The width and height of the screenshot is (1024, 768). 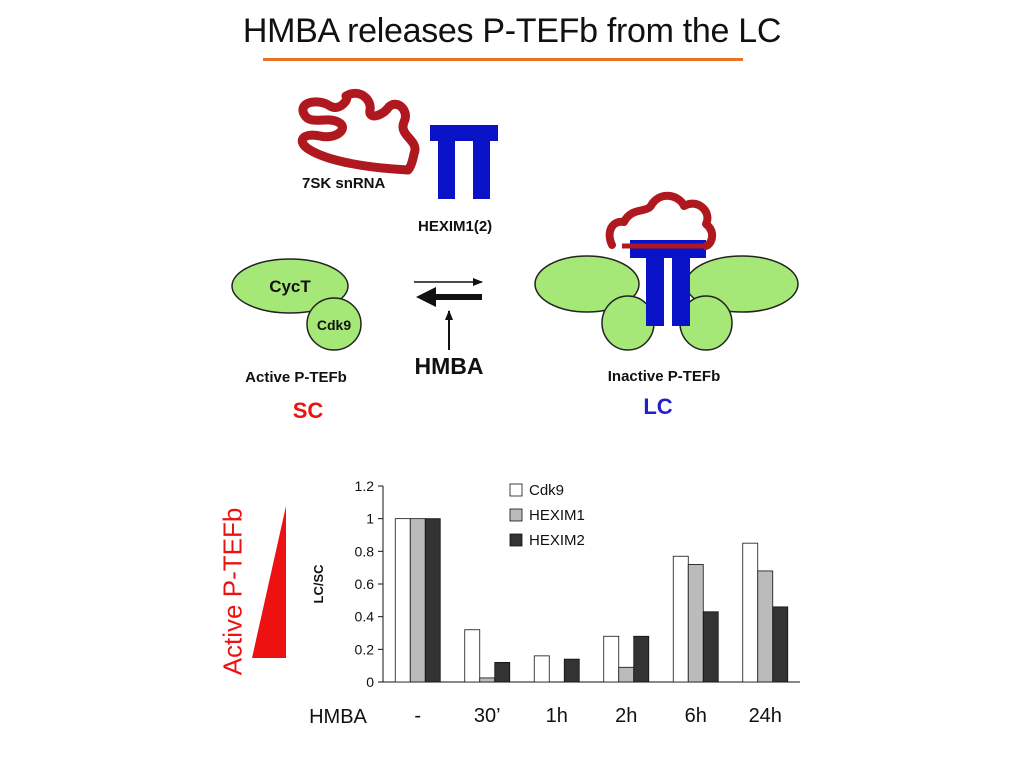 I want to click on slide-title: HMBA releases P-TEFb from the LC, so click(x=512, y=31).